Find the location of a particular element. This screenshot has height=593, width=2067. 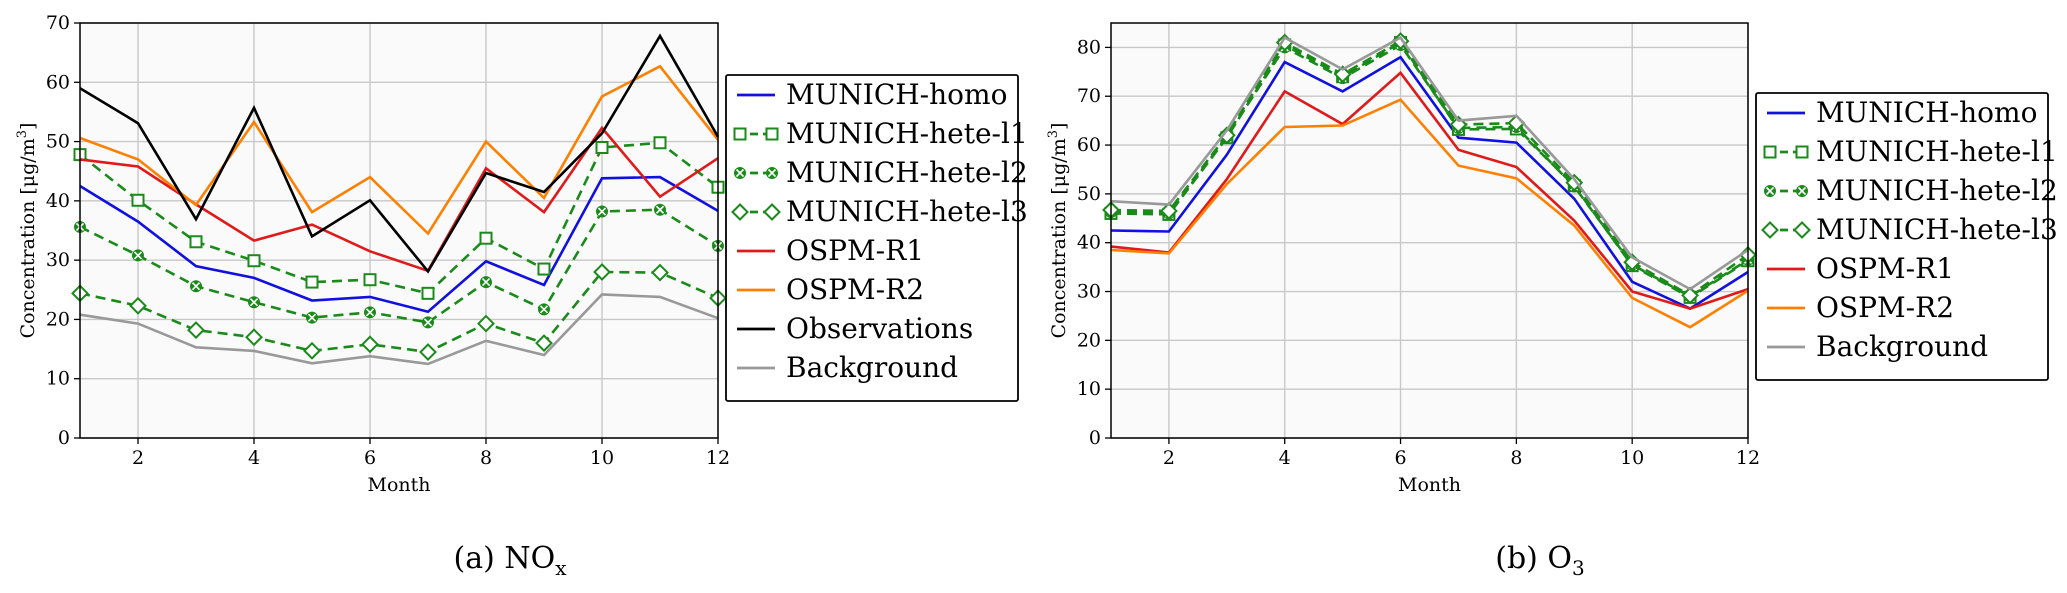

legend-label: MUNICH-hete-l3 is located at coordinates (1937, 229).